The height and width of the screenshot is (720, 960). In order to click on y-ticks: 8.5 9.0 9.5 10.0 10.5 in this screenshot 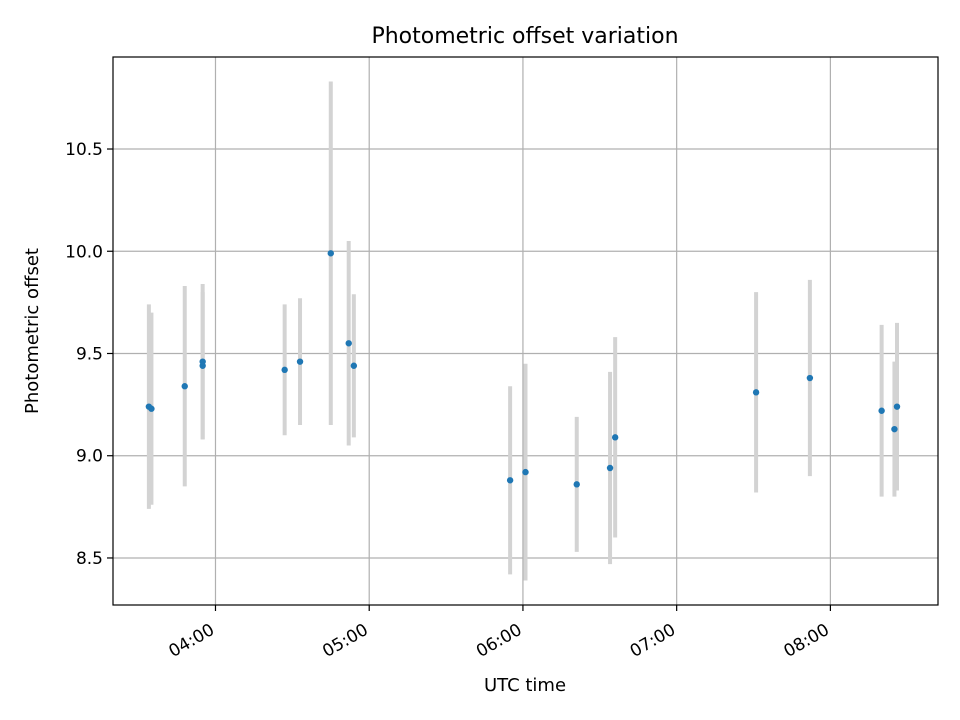, I will do `click(89, 354)`.